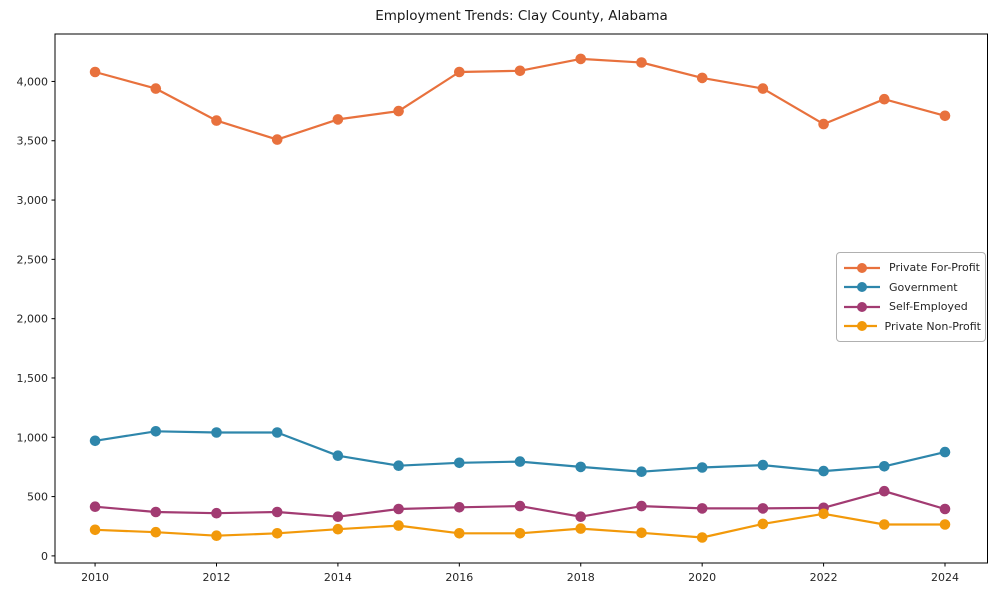 This screenshot has width=1000, height=600. What do you see at coordinates (641, 533) in the screenshot?
I see `data-point-private-non-profit-2019` at bounding box center [641, 533].